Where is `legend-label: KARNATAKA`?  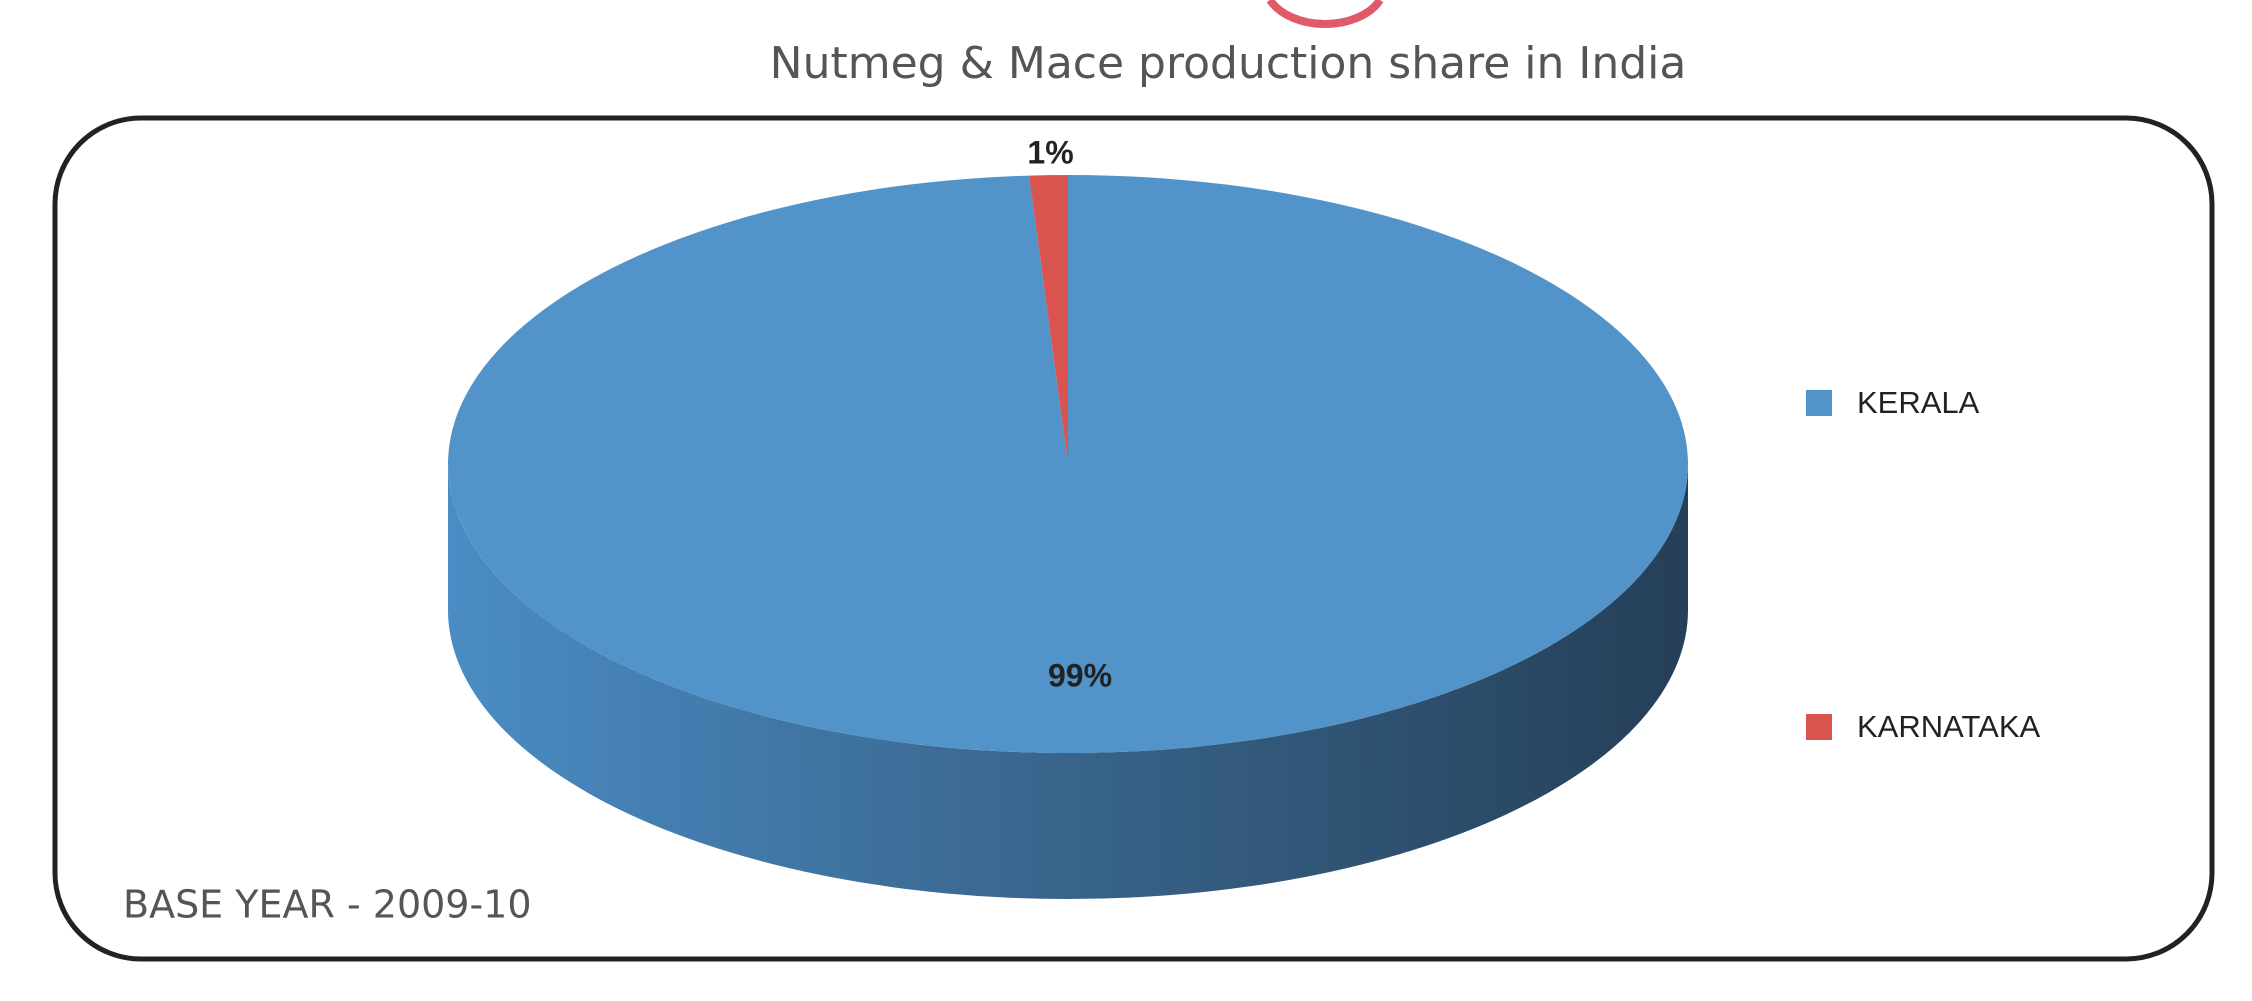 legend-label: KARNATAKA is located at coordinates (1948, 726).